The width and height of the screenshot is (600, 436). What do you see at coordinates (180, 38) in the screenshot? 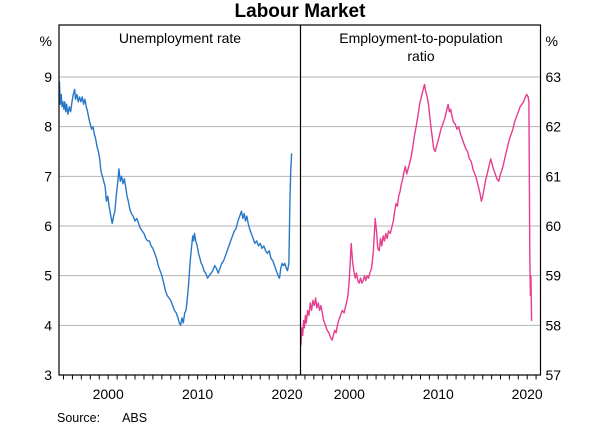
I see `panel-title-unemployment-rate: Unemployment rate` at bounding box center [180, 38].